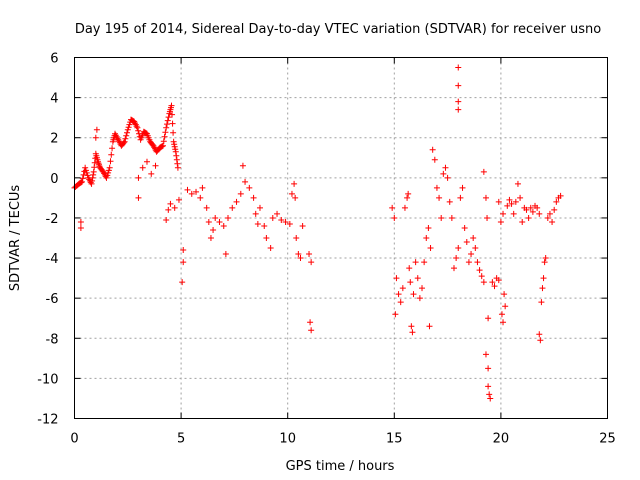 This screenshot has height=480, width=640. What do you see at coordinates (181, 439) in the screenshot?
I see `x-tick-label: 5` at bounding box center [181, 439].